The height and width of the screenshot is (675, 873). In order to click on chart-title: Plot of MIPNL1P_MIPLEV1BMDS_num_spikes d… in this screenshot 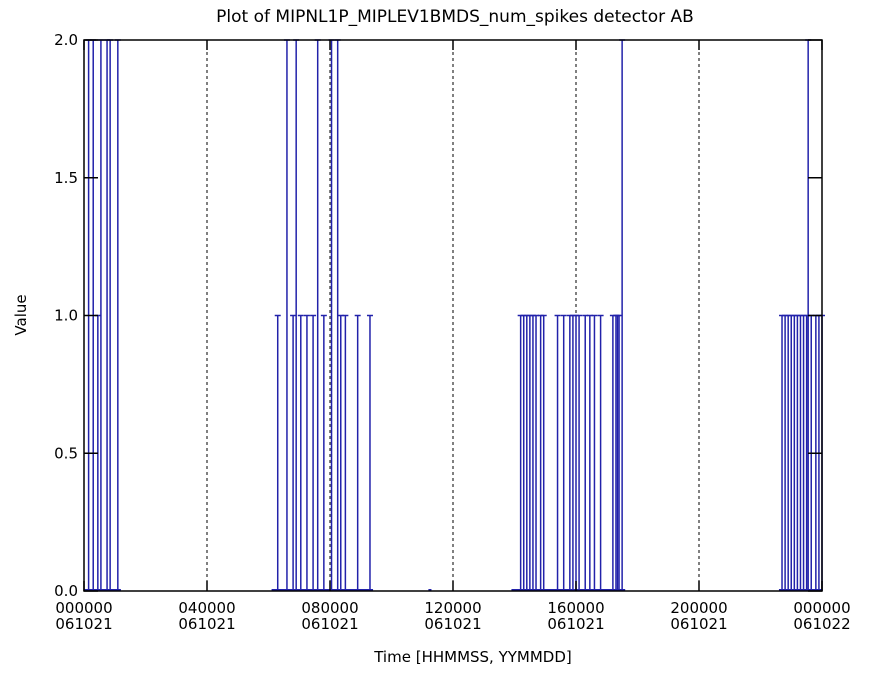, I will do `click(455, 17)`.